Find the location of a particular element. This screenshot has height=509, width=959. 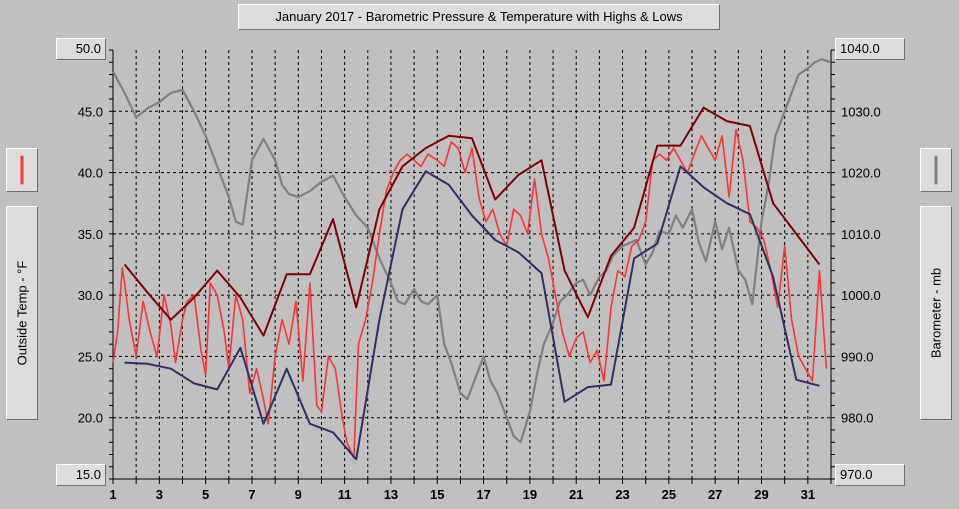

x-tick-label: 3 is located at coordinates (159, 494).